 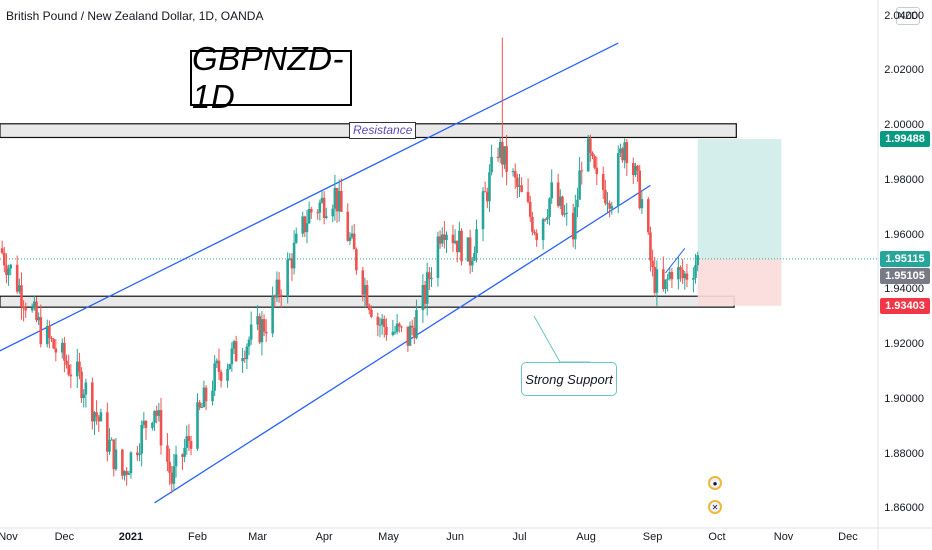 What do you see at coordinates (455, 537) in the screenshot?
I see `time-tick-label: Jun` at bounding box center [455, 537].